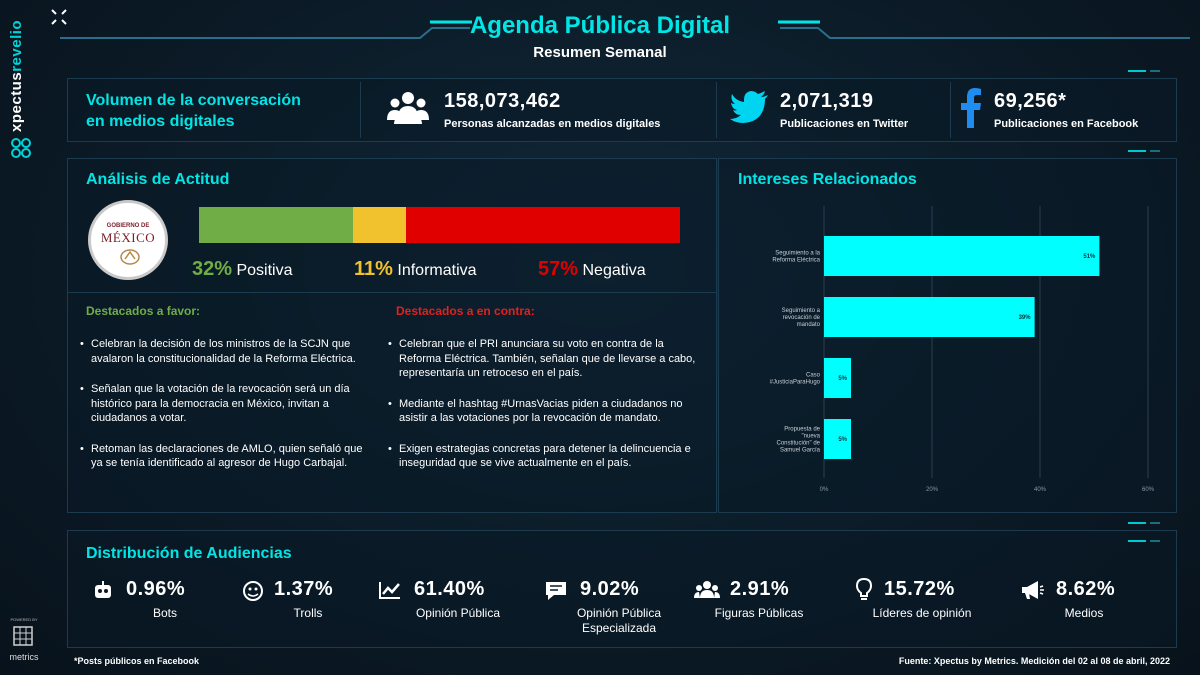  I want to click on volume-panel, so click(622, 110).